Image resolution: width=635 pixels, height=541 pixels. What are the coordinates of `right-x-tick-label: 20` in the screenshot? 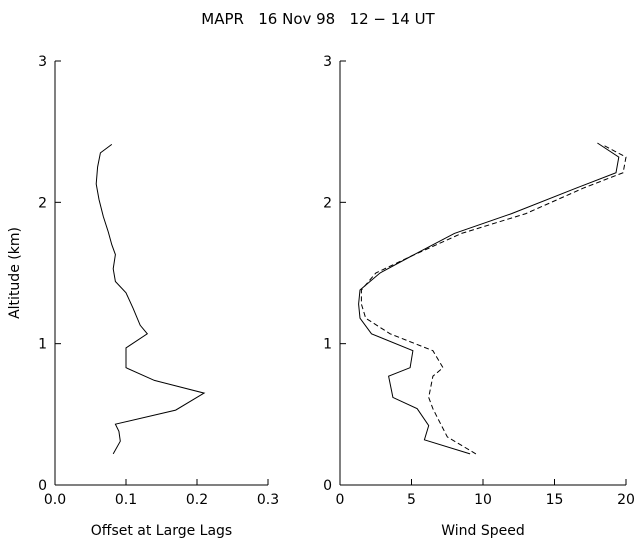 It's located at (626, 500).